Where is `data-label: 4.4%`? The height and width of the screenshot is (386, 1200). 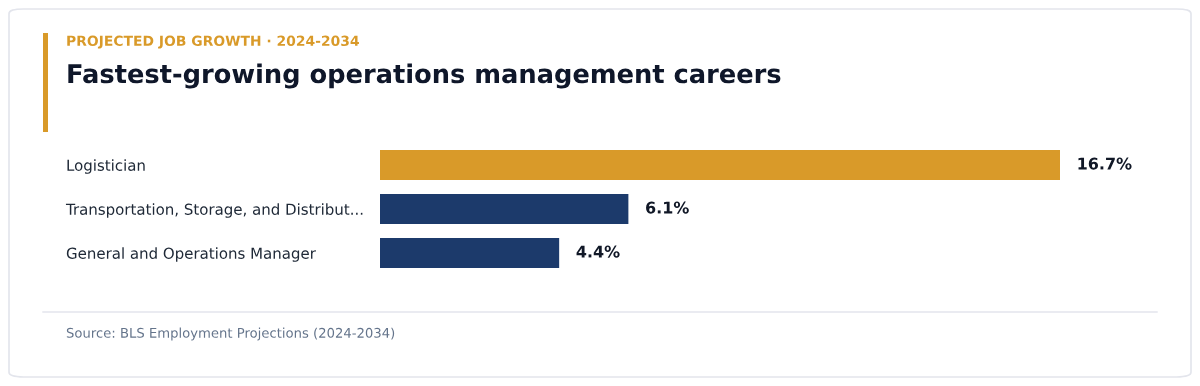
data-label: 4.4% is located at coordinates (598, 251).